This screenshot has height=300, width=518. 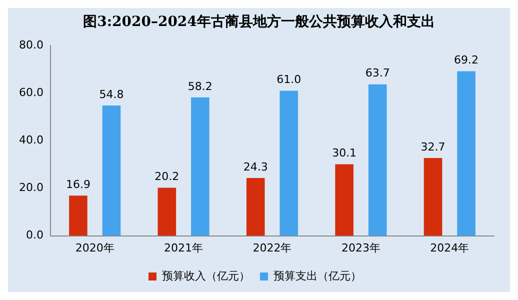 I want to click on chart-title: 图3:2020–2024年古蔺县地方一般公共预算收入和支出, so click(x=259, y=22).